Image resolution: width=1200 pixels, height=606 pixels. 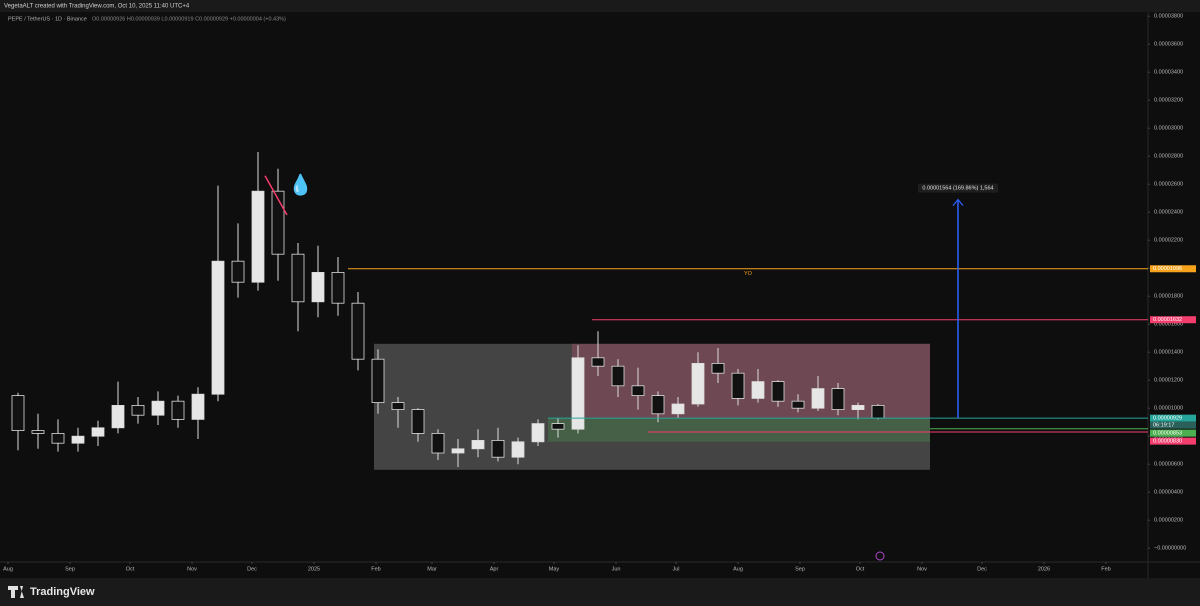 What do you see at coordinates (314, 569) in the screenshot?
I see `x-tick-label: 2025` at bounding box center [314, 569].